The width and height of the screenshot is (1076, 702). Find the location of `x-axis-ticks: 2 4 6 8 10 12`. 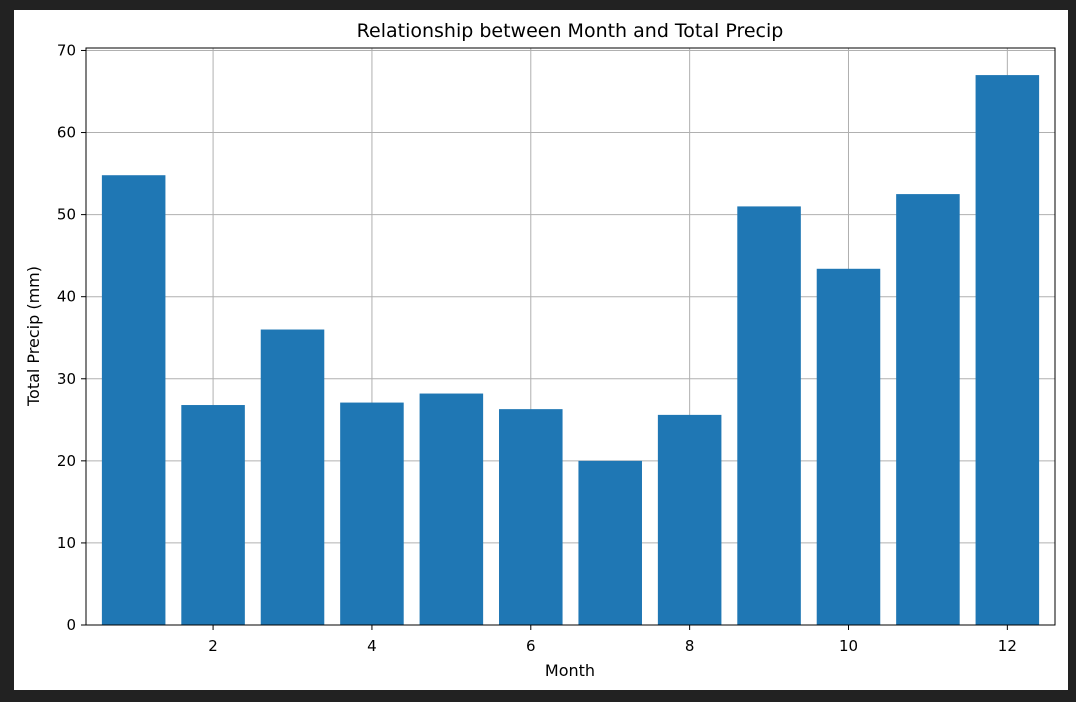

x-axis-ticks: 2 4 6 8 10 12 is located at coordinates (612, 640).